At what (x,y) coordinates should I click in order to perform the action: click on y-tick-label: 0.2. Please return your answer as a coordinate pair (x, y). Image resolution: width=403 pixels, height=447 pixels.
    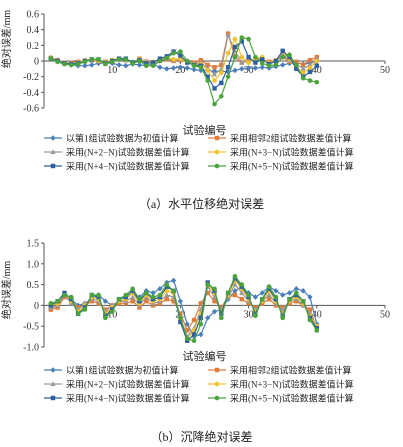
    Looking at the image, I should click on (33, 46).